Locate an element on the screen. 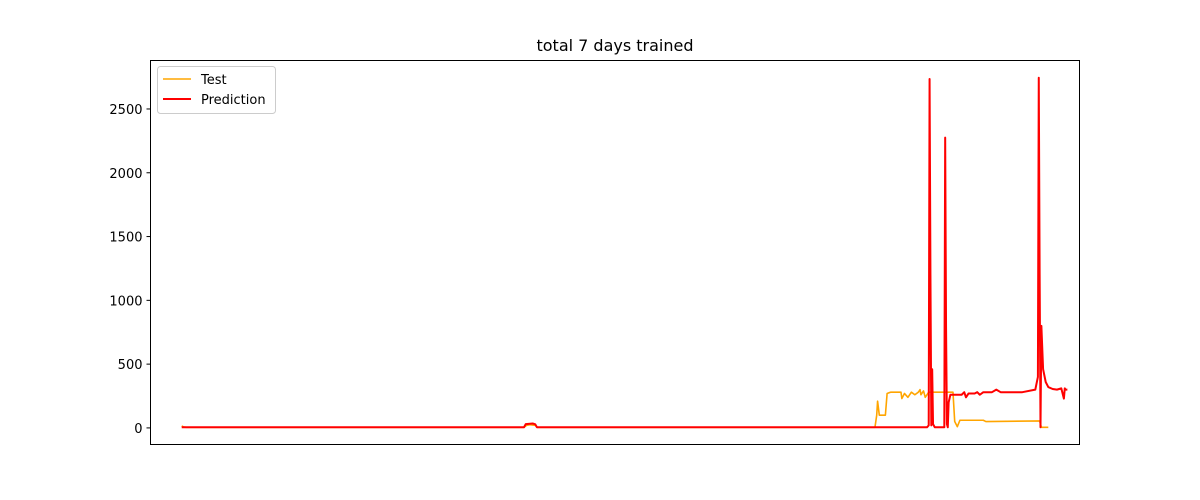  y-tick-label: 1000 is located at coordinates (125, 301).